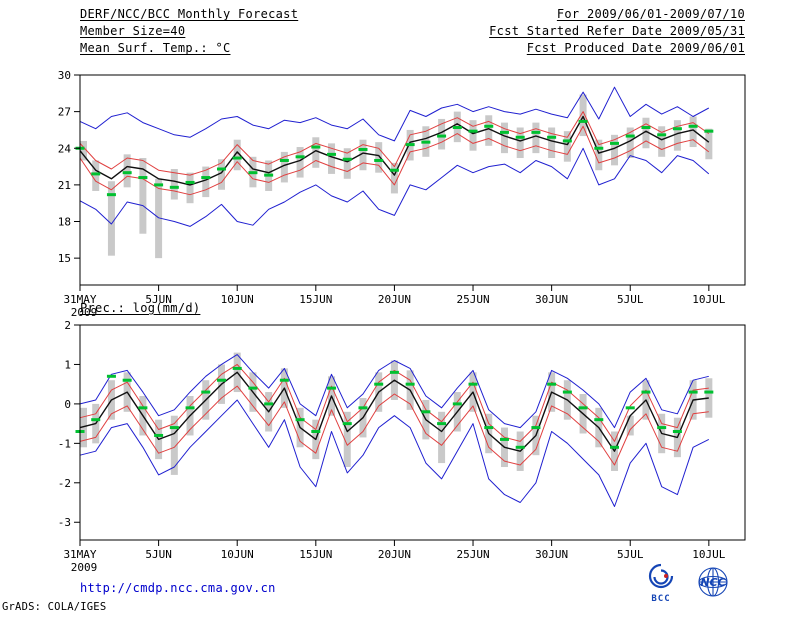  I want to click on ncc-logo: NCC, so click(713, 585).